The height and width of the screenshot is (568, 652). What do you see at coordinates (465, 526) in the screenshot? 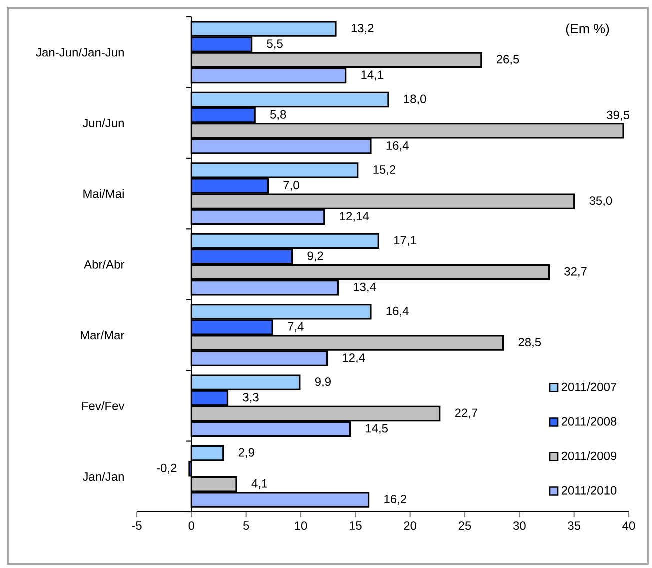
I see `x-tick-label: 25` at bounding box center [465, 526].